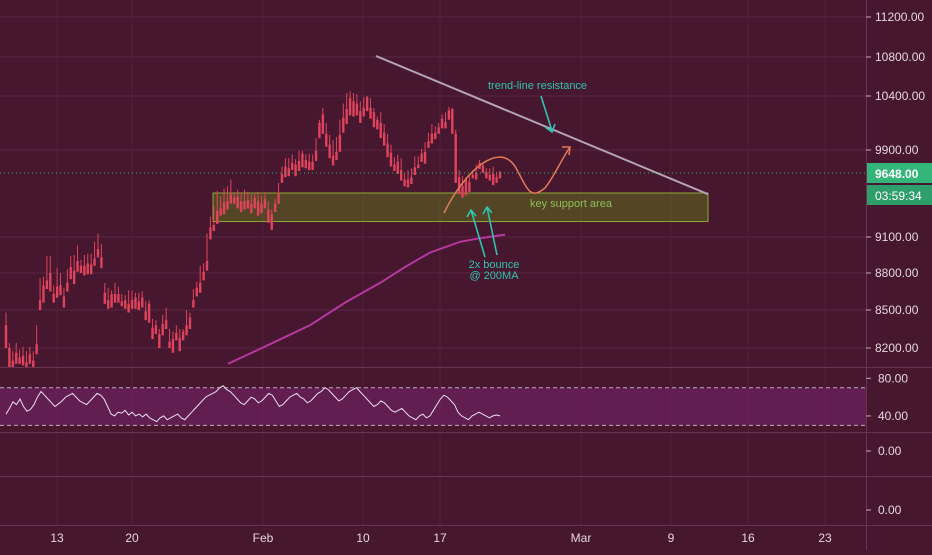 The width and height of the screenshot is (932, 555). Describe the element at coordinates (671, 538) in the screenshot. I see `x-tick-label: 9` at that location.